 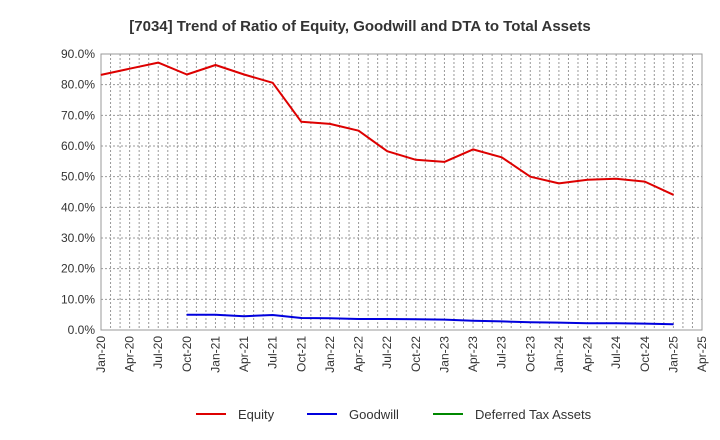 What do you see at coordinates (473, 354) in the screenshot?
I see `x-tick-label: Apr-23` at bounding box center [473, 354].